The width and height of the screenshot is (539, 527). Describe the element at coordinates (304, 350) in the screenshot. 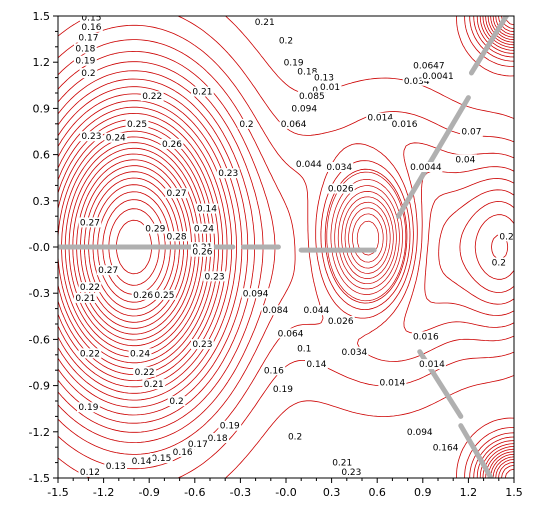

I see `contour-label: 0.1` at that location.